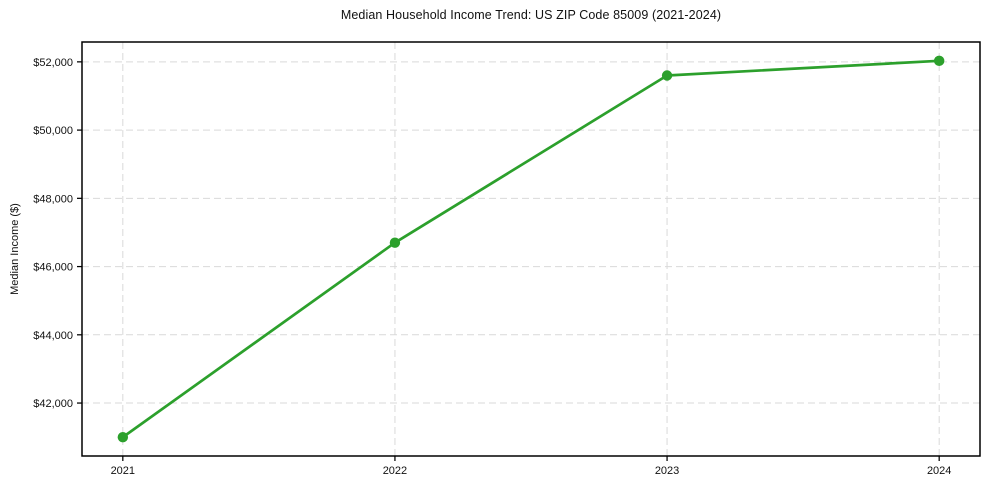 Image resolution: width=989 pixels, height=490 pixels. What do you see at coordinates (667, 471) in the screenshot?
I see `x-tick-label: 2023` at bounding box center [667, 471].